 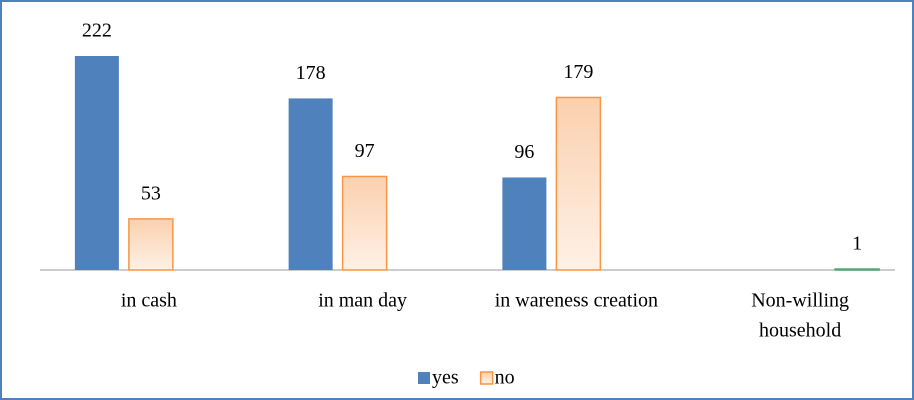 I want to click on legend-label: no, so click(x=505, y=378).